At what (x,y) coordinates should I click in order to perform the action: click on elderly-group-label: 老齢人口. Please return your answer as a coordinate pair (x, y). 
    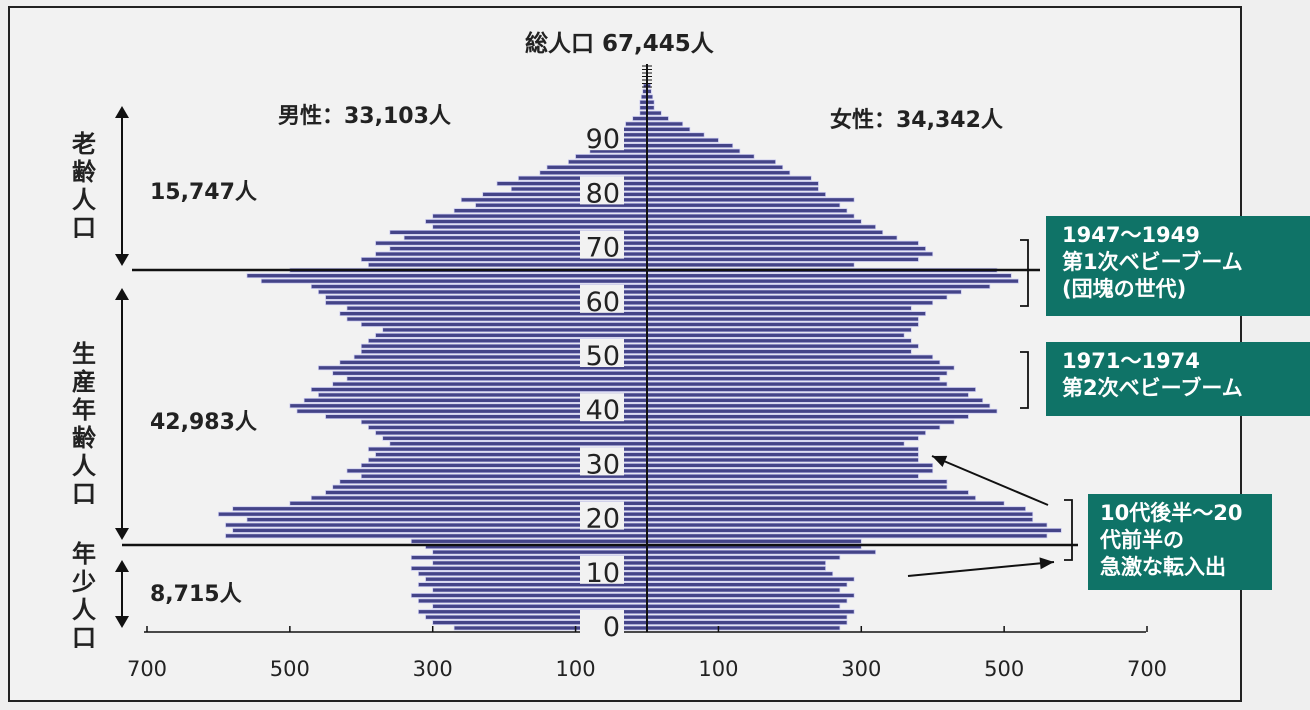
    Looking at the image, I should click on (84, 186).